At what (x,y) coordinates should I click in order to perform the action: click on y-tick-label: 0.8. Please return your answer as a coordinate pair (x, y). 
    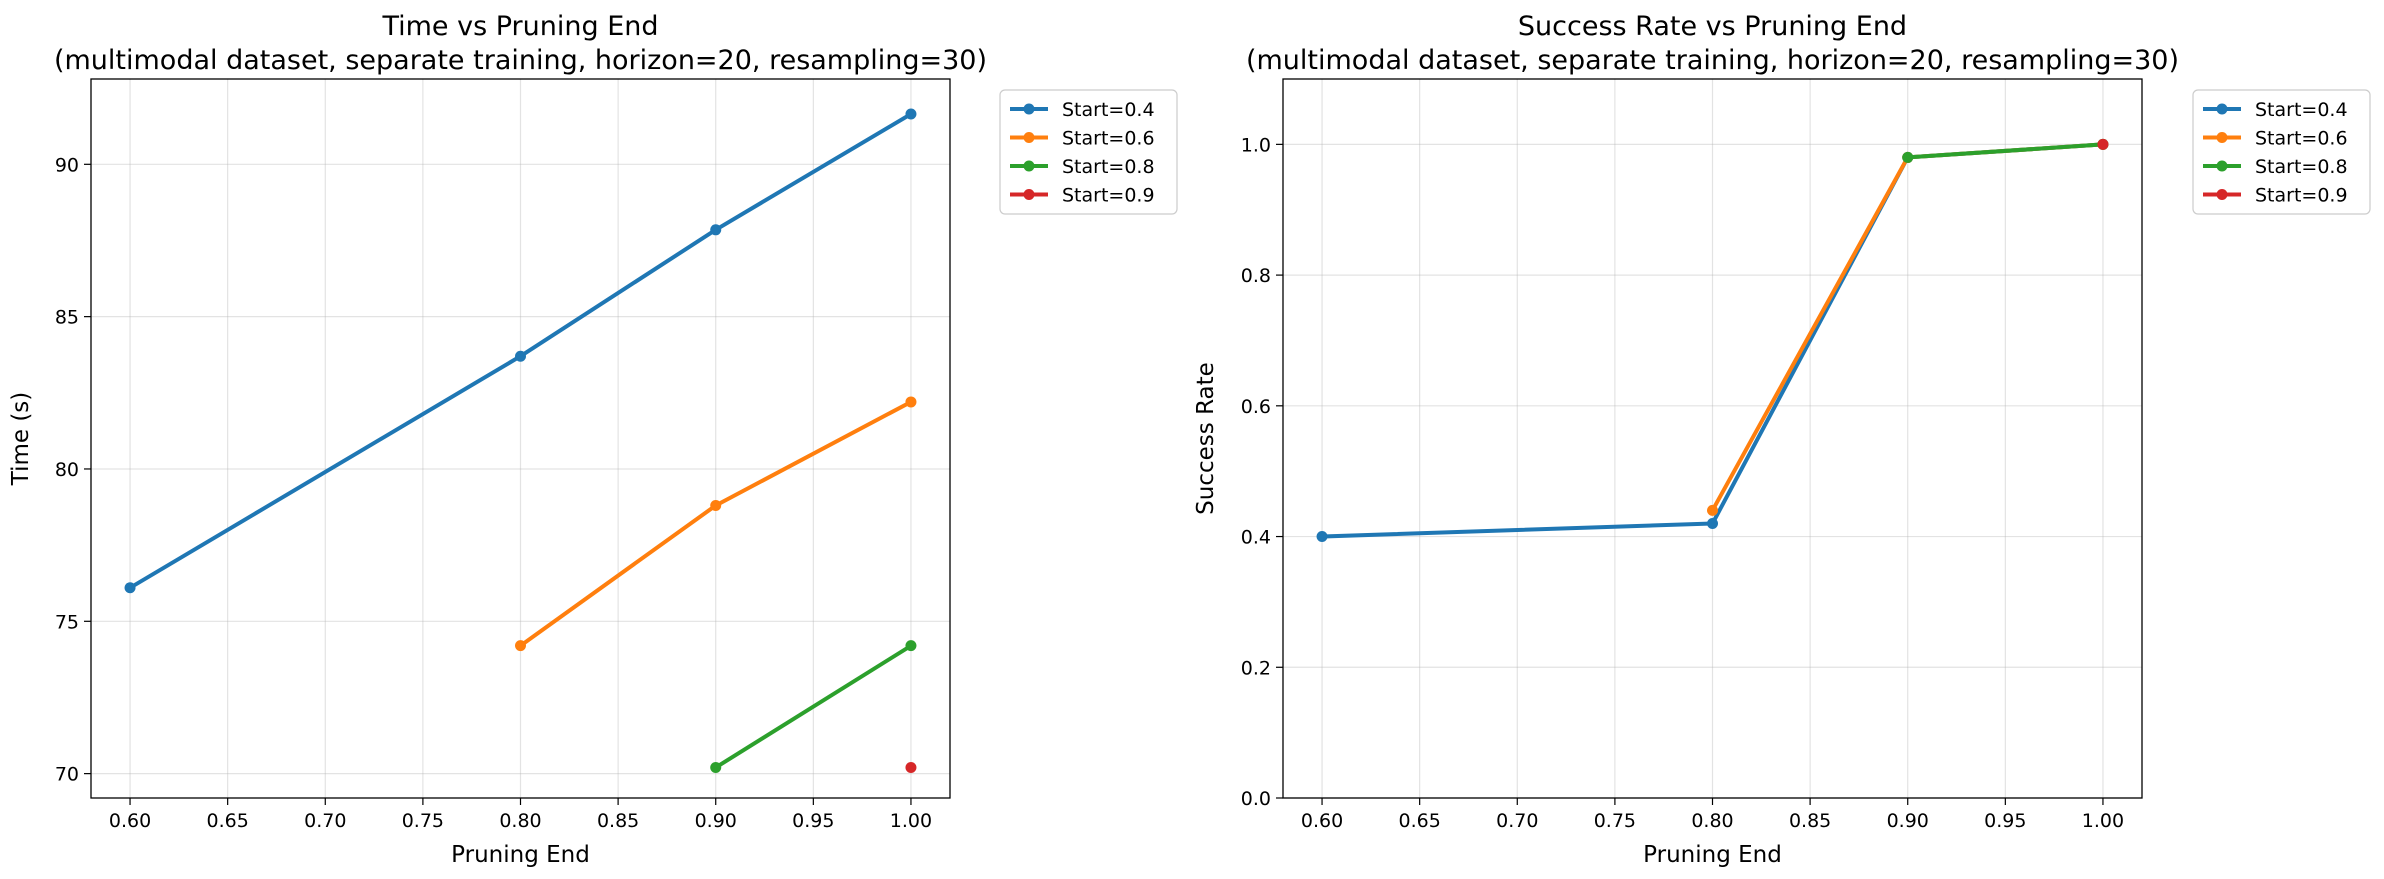
    Looking at the image, I should click on (1256, 276).